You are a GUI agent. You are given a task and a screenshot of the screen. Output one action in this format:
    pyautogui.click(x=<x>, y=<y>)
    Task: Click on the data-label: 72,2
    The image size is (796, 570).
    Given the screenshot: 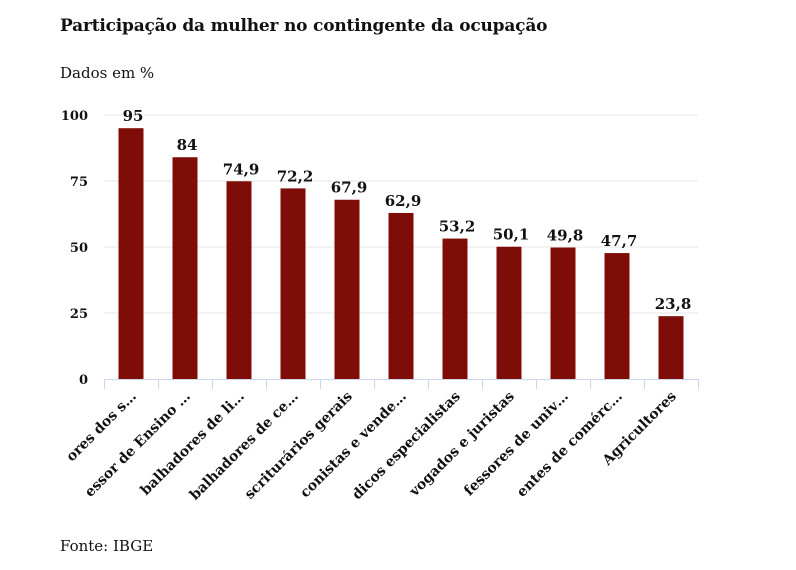 What is the action you would take?
    pyautogui.click(x=295, y=176)
    